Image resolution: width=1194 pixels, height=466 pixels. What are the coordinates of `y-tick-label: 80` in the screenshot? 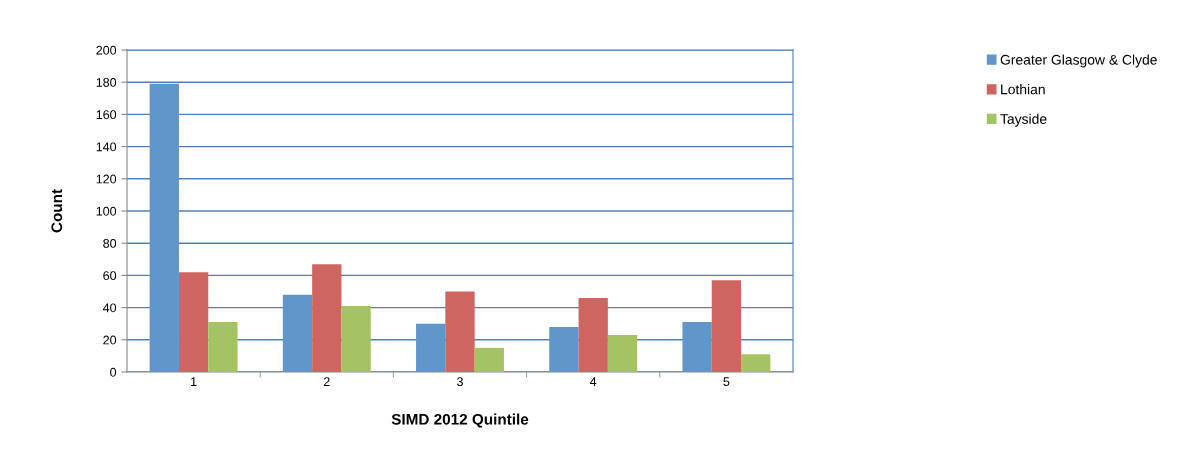 It's located at (110, 243).